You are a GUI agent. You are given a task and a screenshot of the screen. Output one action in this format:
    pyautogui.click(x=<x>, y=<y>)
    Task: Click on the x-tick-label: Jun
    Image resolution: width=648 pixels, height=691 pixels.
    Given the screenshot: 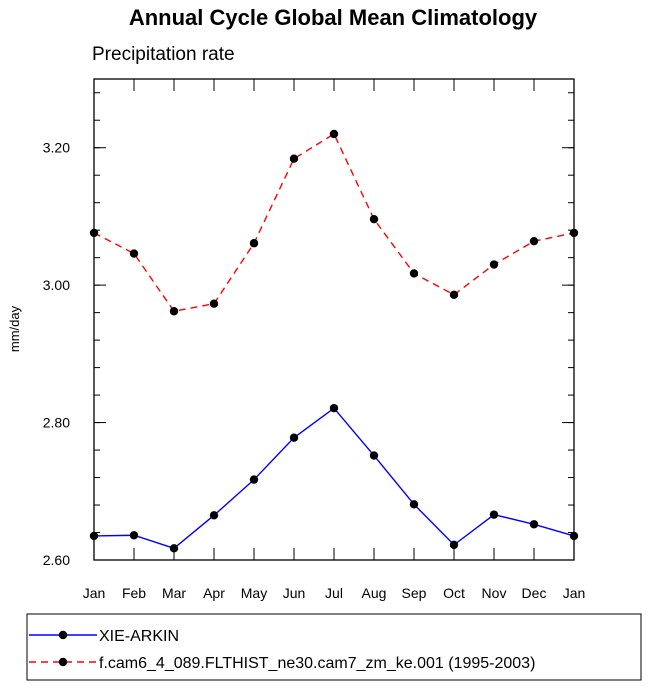 What is the action you would take?
    pyautogui.click(x=294, y=593)
    